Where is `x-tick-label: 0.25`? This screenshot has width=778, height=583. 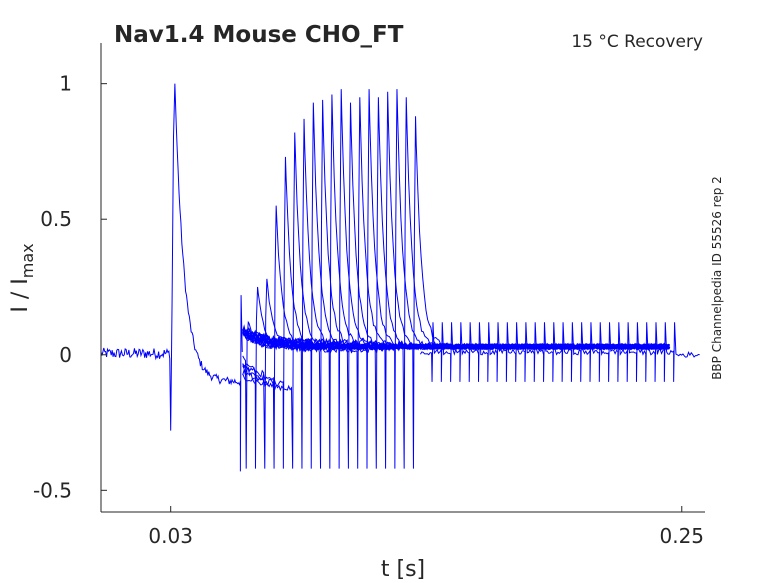
x-tick-label: 0.25 is located at coordinates (682, 536).